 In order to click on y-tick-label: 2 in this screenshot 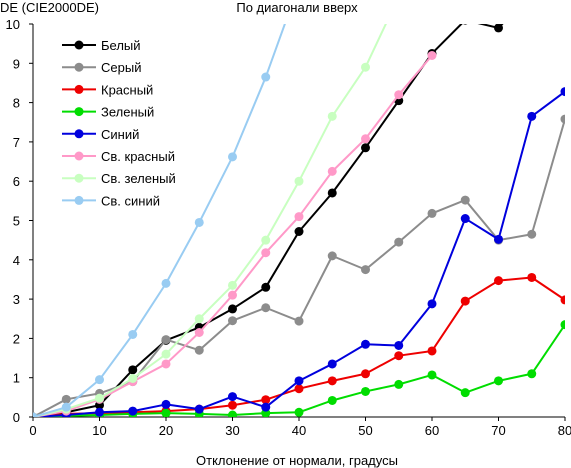, I will do `click(16, 338)`.